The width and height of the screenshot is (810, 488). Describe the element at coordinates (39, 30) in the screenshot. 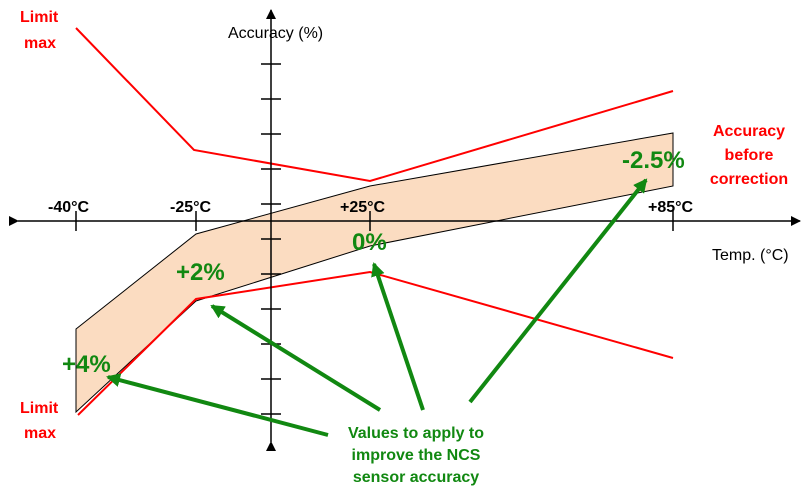

I see `limit-max-top-label: Limit max` at that location.